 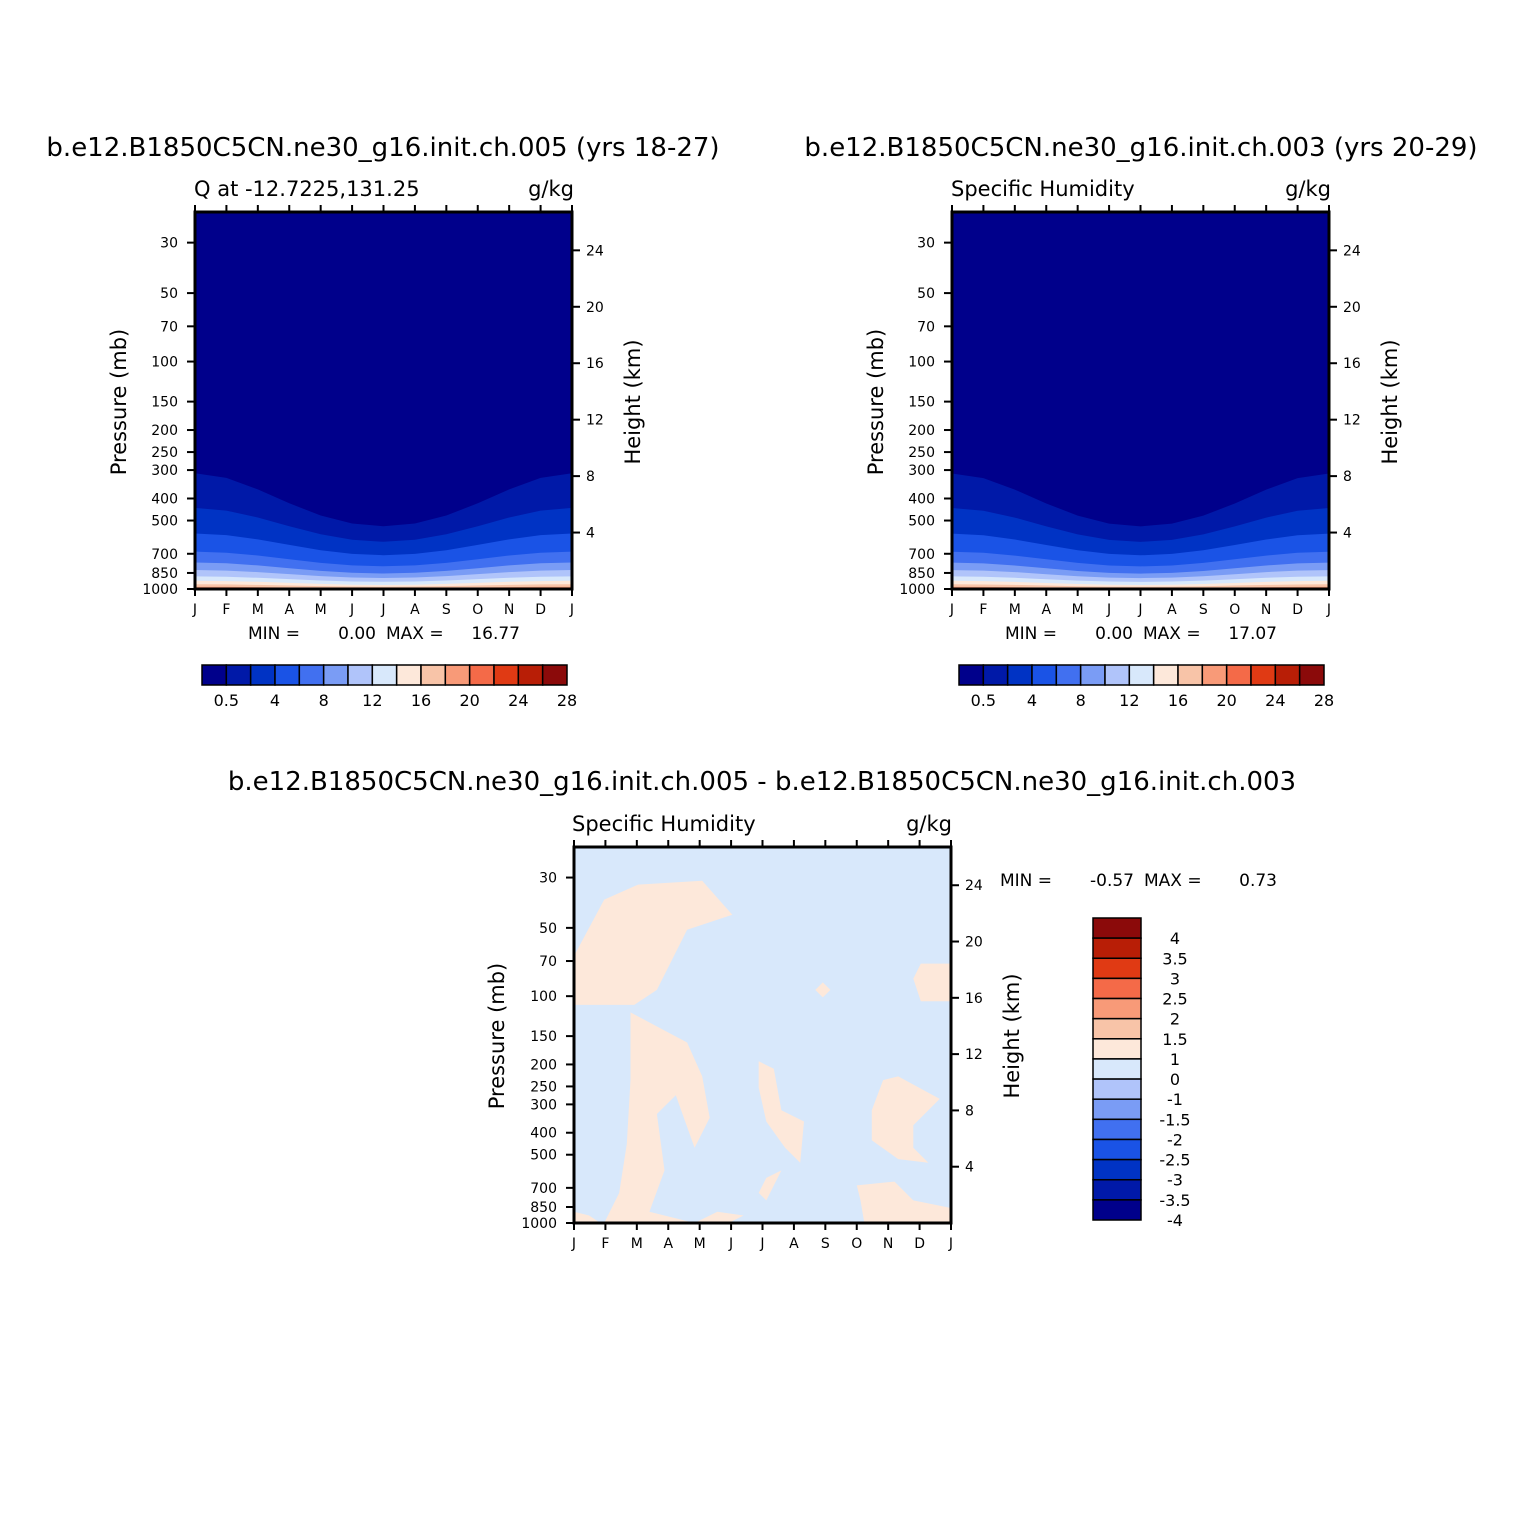 I want to click on colorbar-label: -1.5, so click(x=1174, y=1119).